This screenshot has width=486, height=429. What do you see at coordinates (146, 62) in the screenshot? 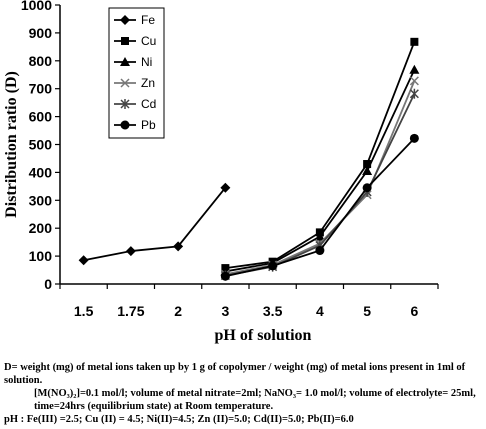
I see `legend-label-ni: Ni` at bounding box center [146, 62].